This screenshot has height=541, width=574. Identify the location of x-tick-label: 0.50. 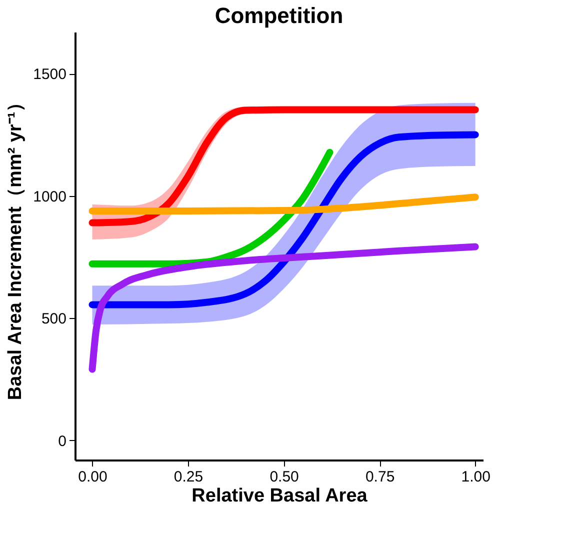
(284, 477).